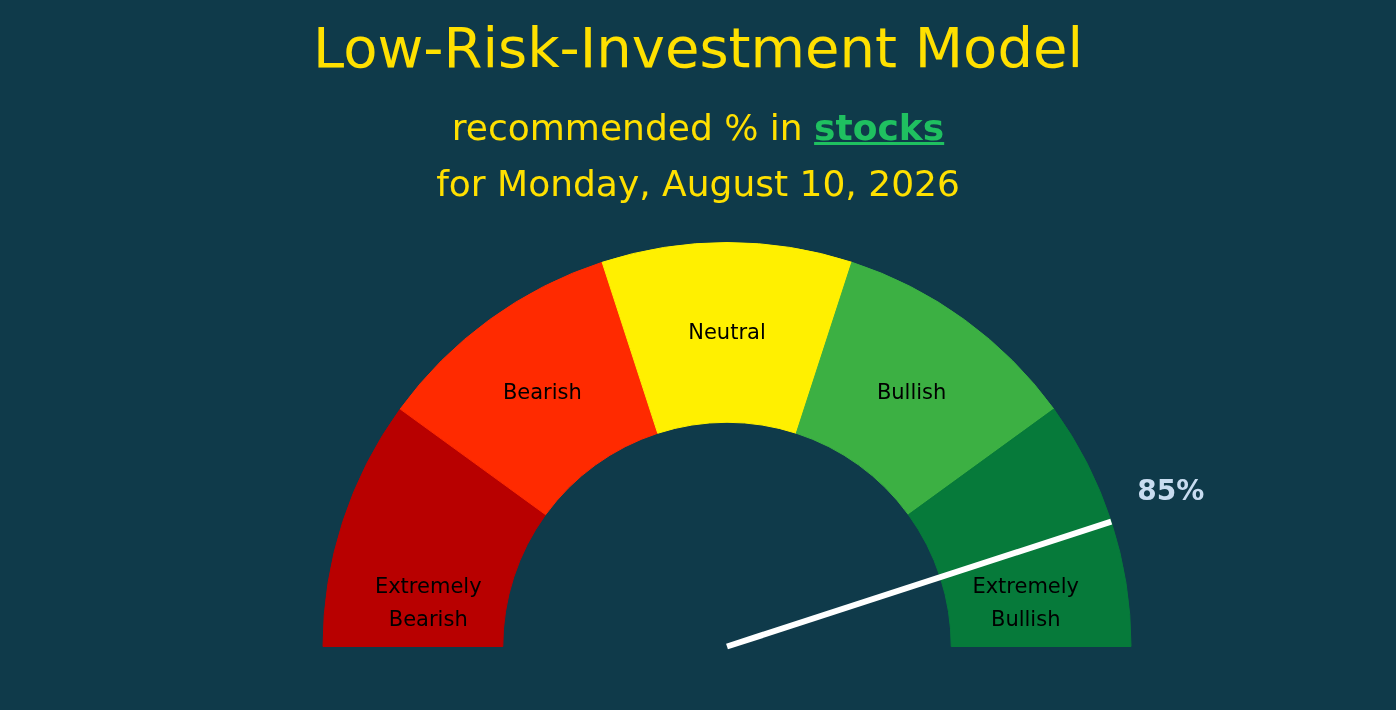  I want to click on slice-label: Neutral, so click(727, 332).